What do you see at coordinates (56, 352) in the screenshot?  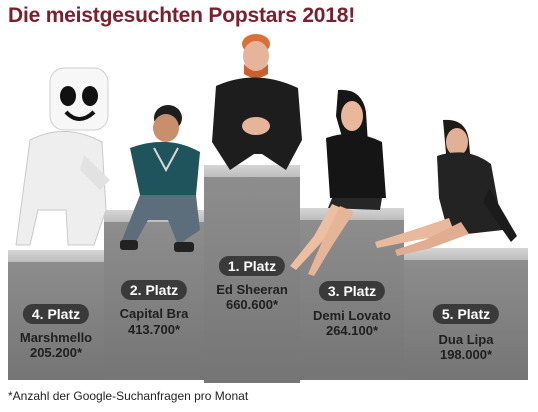 I see `search-count: 205.200*` at bounding box center [56, 352].